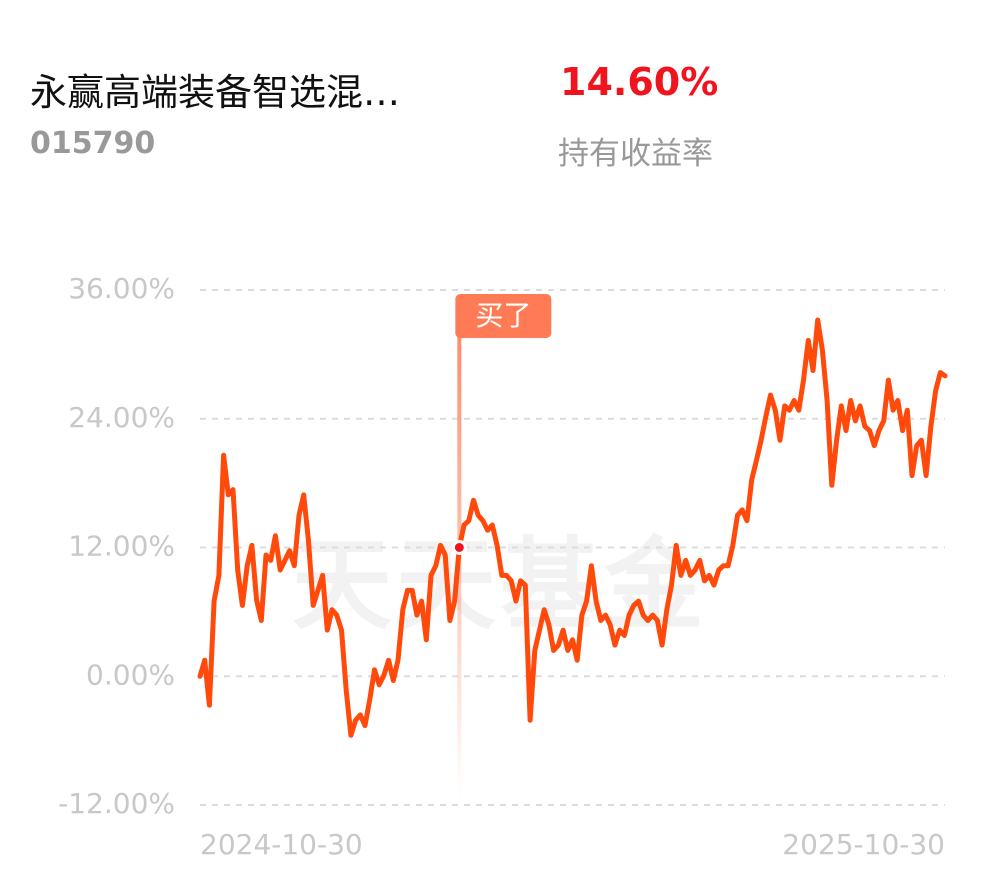 This screenshot has height=878, width=990. I want to click on buy-label: 买了, so click(503, 315).